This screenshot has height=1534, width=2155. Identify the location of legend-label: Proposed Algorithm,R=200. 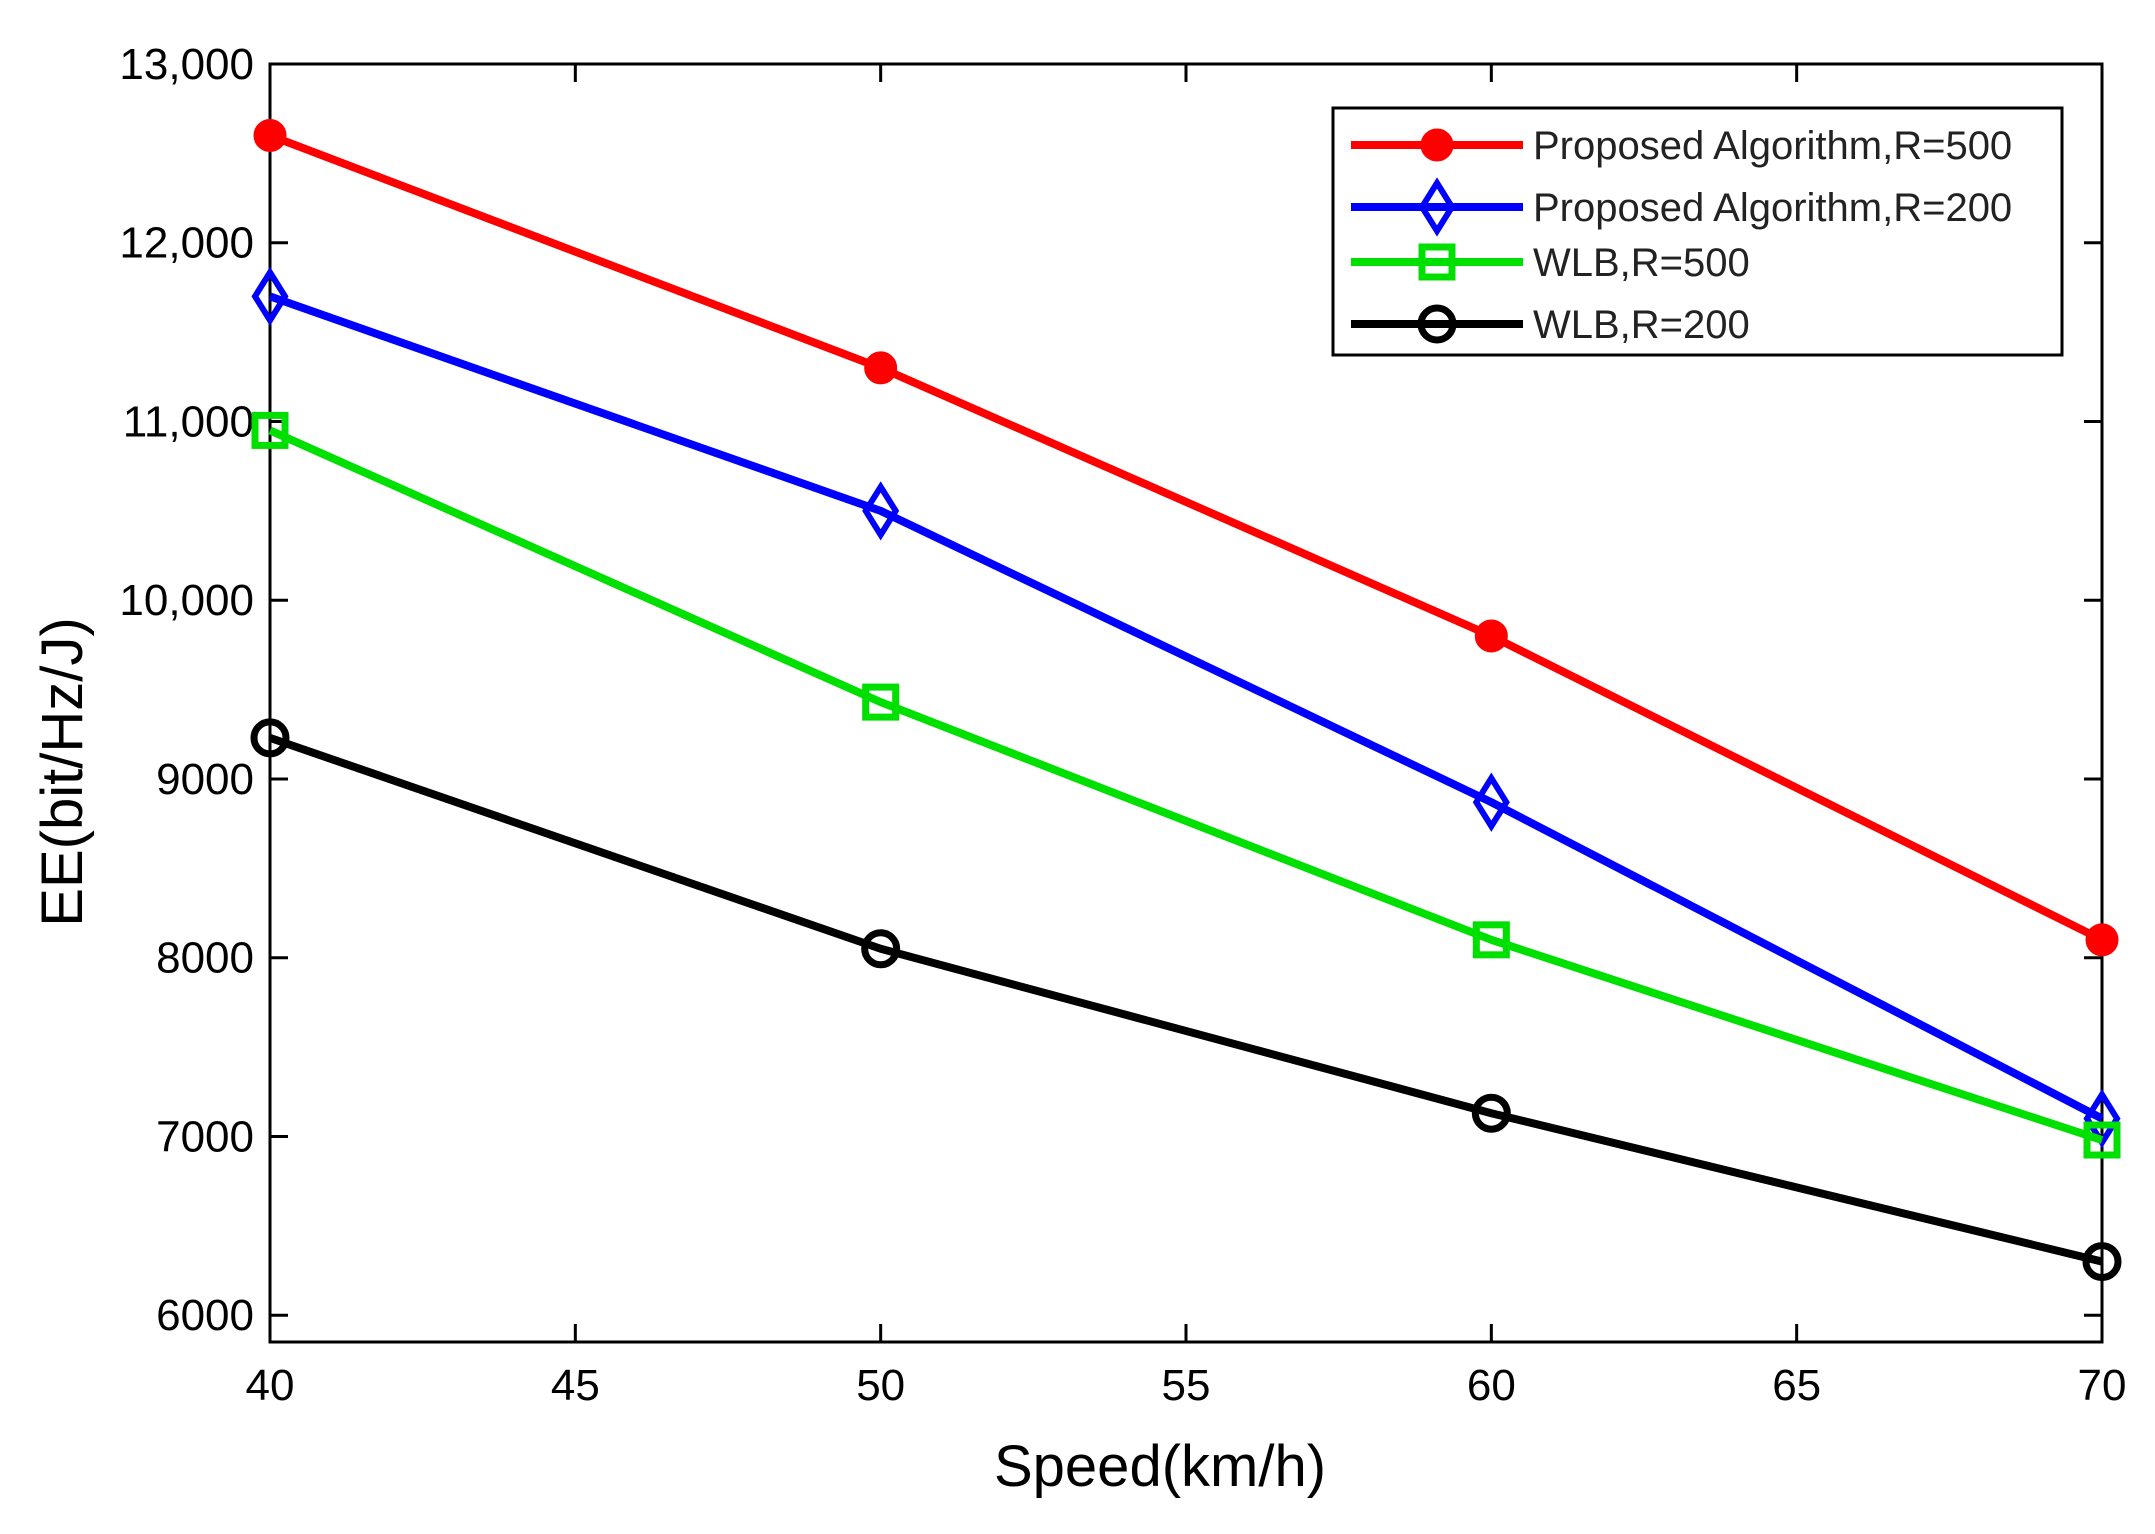
(1772, 208).